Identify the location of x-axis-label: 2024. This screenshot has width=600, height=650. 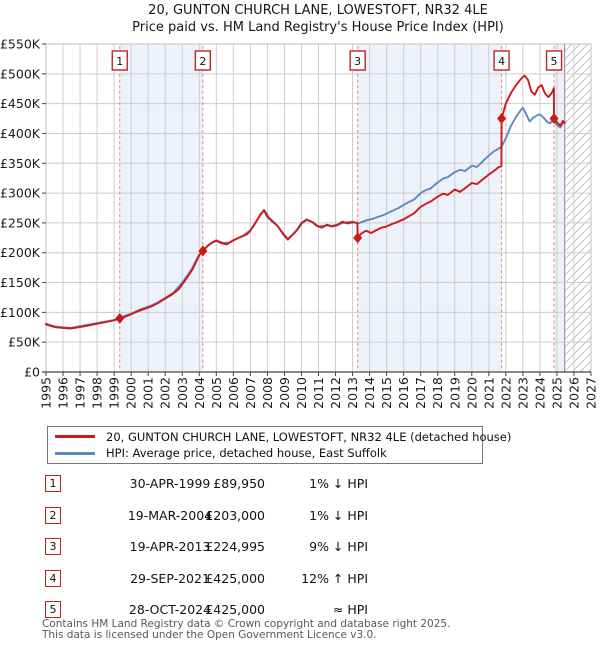
(539, 393).